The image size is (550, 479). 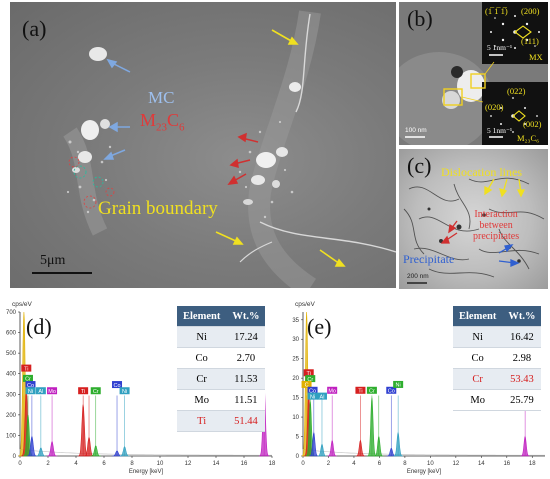 What do you see at coordinates (319, 326) in the screenshot?
I see `panel-e-label: (e)` at bounding box center [319, 326].